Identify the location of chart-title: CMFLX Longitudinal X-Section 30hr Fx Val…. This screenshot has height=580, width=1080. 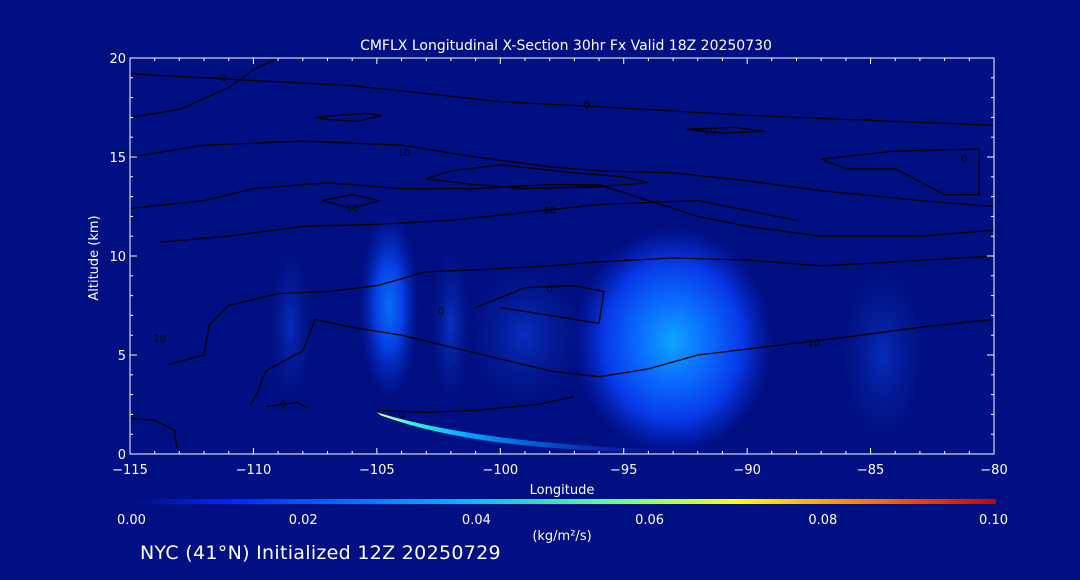
(566, 46).